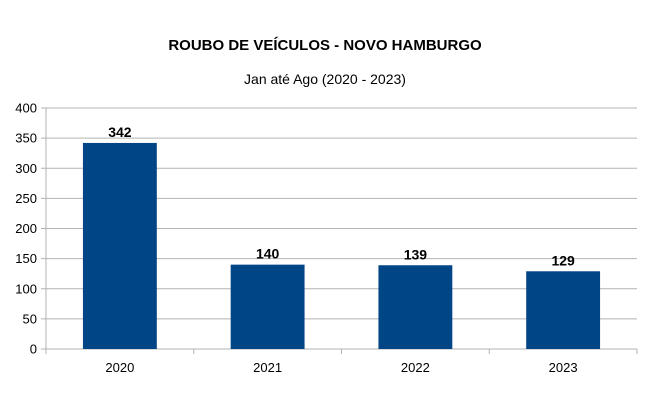  What do you see at coordinates (416, 254) in the screenshot?
I see `data-label-2022: 139` at bounding box center [416, 254].